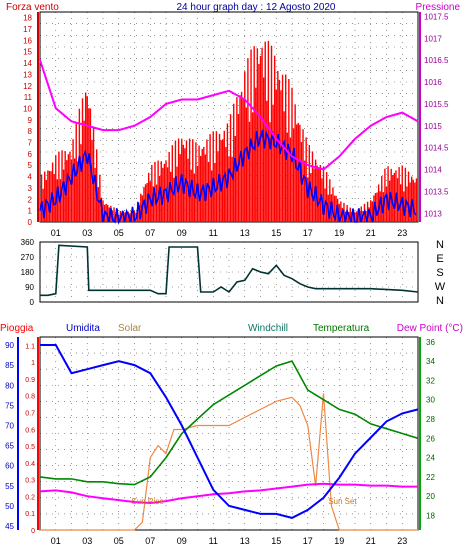  What do you see at coordinates (119, 233) in the screenshot?
I see `wind-x-tick: 05` at bounding box center [119, 233].